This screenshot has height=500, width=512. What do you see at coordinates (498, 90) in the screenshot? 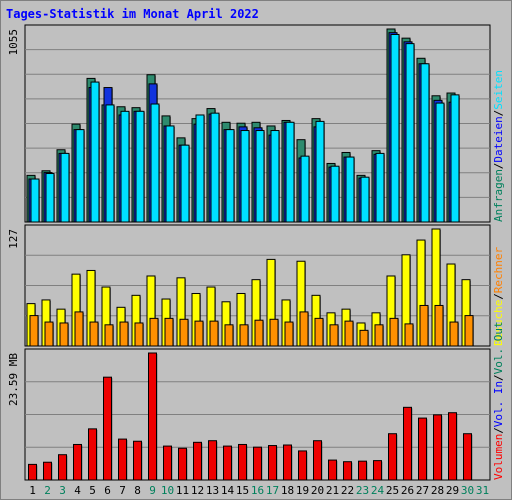
I see `legend-requests-seiten: Seiten` at bounding box center [498, 90].